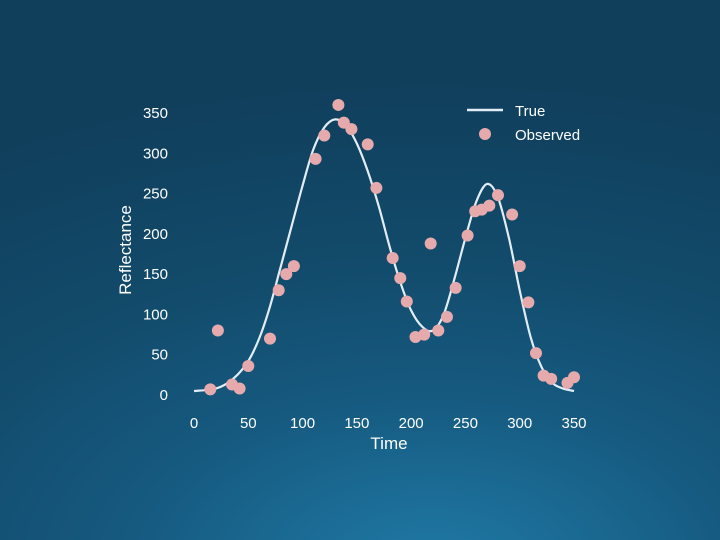 The height and width of the screenshot is (540, 720). What do you see at coordinates (465, 423) in the screenshot?
I see `x-tick-label: 250` at bounding box center [465, 423].